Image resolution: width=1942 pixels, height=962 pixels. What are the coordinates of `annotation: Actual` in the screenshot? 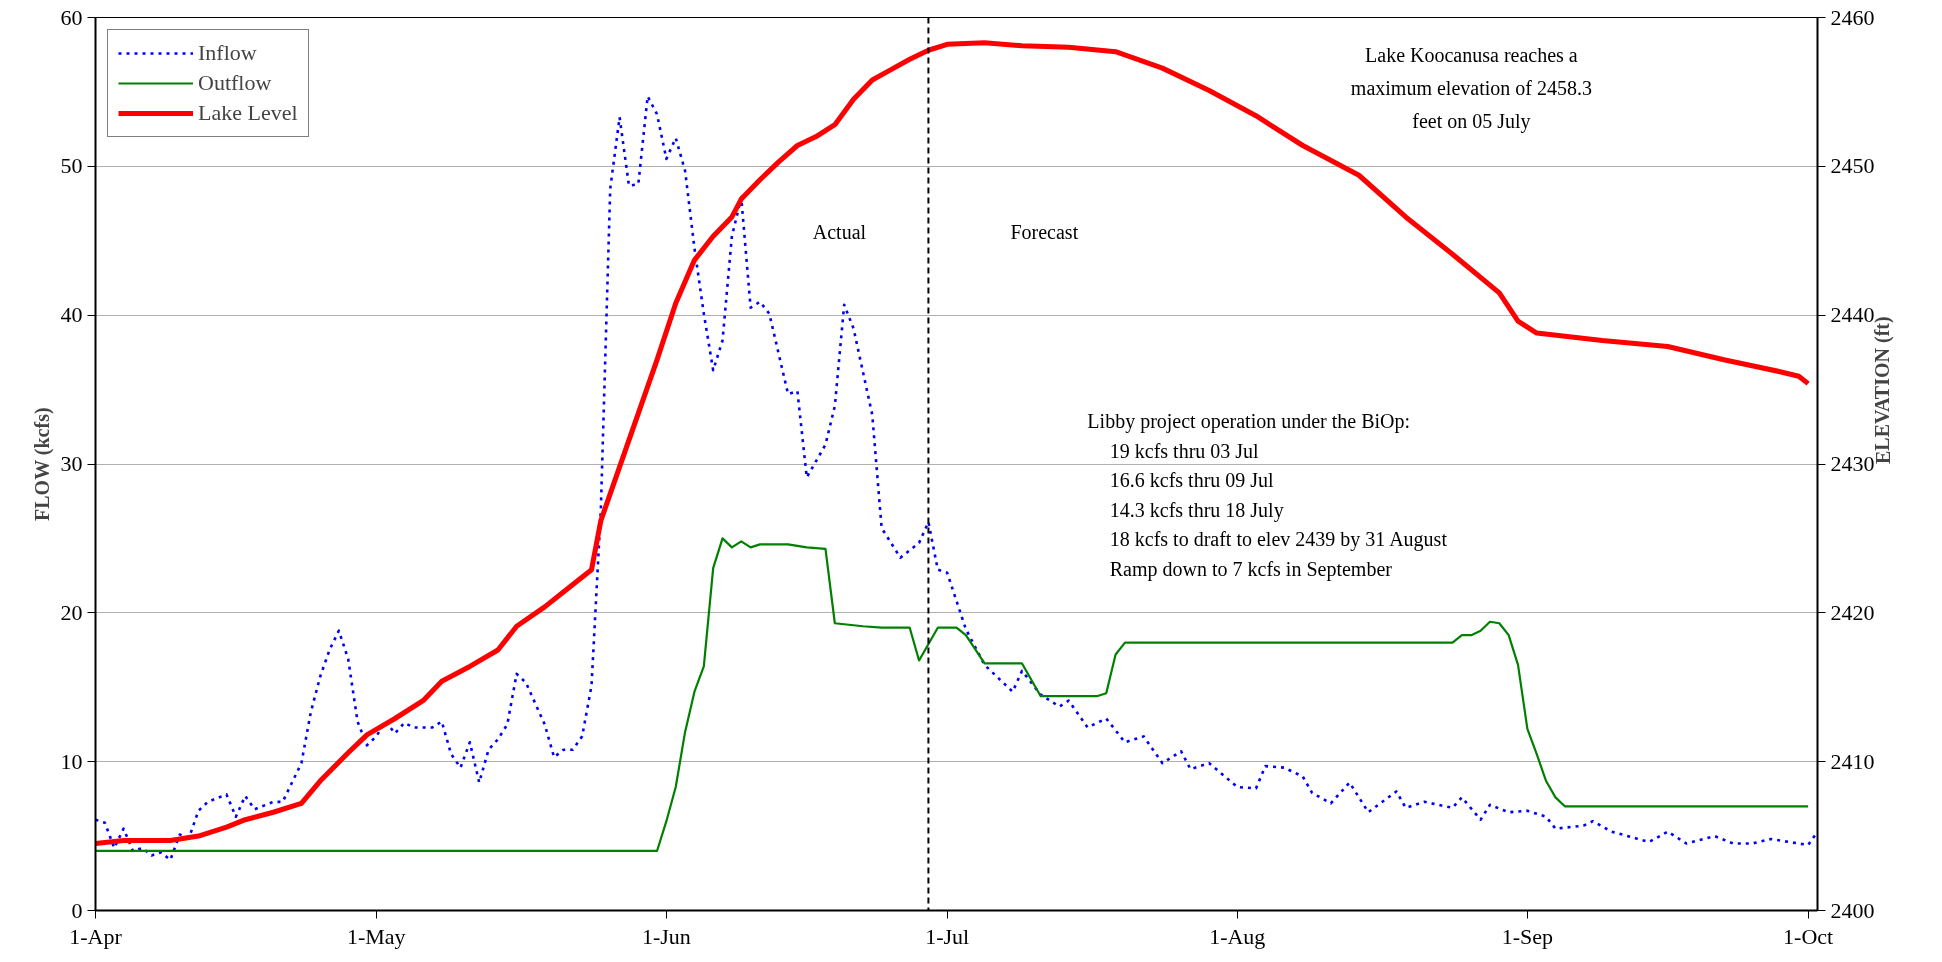 It's located at (839, 232).